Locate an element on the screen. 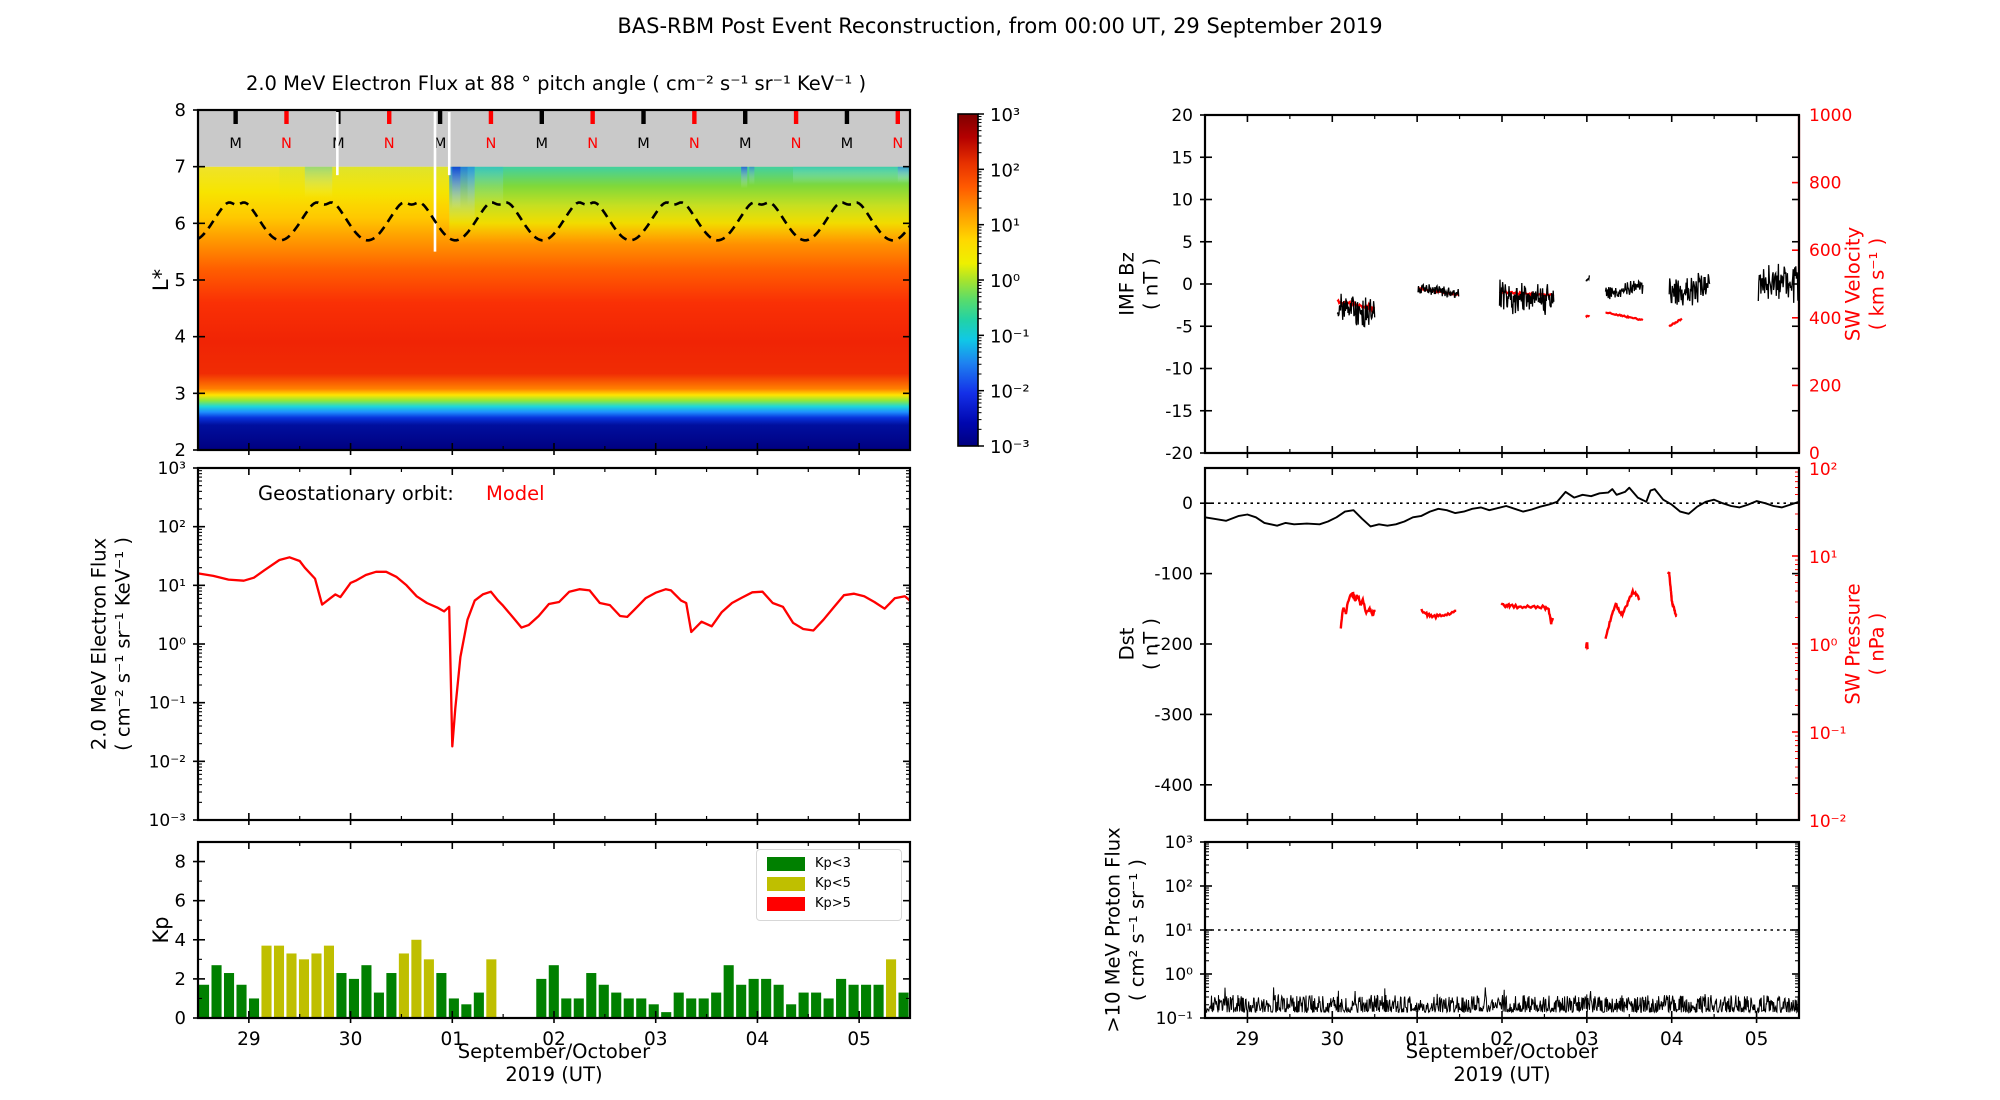 Image resolution: width=2000 pixels, height=1100 pixels. kp-low-swatch is located at coordinates (786, 863).